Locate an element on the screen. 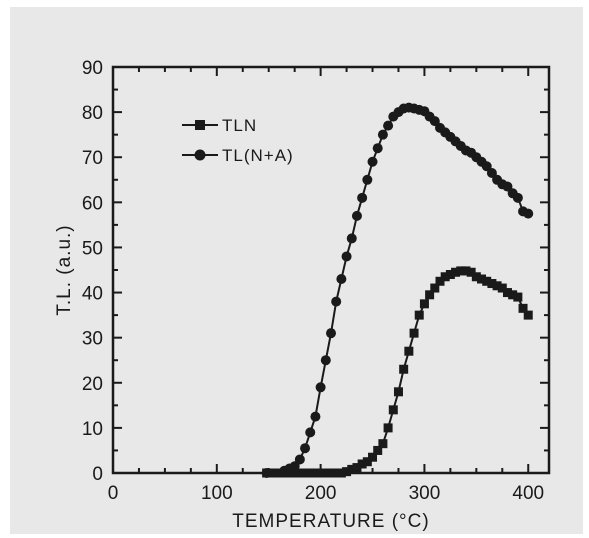  x-tick-label: 200 is located at coordinates (321, 493).